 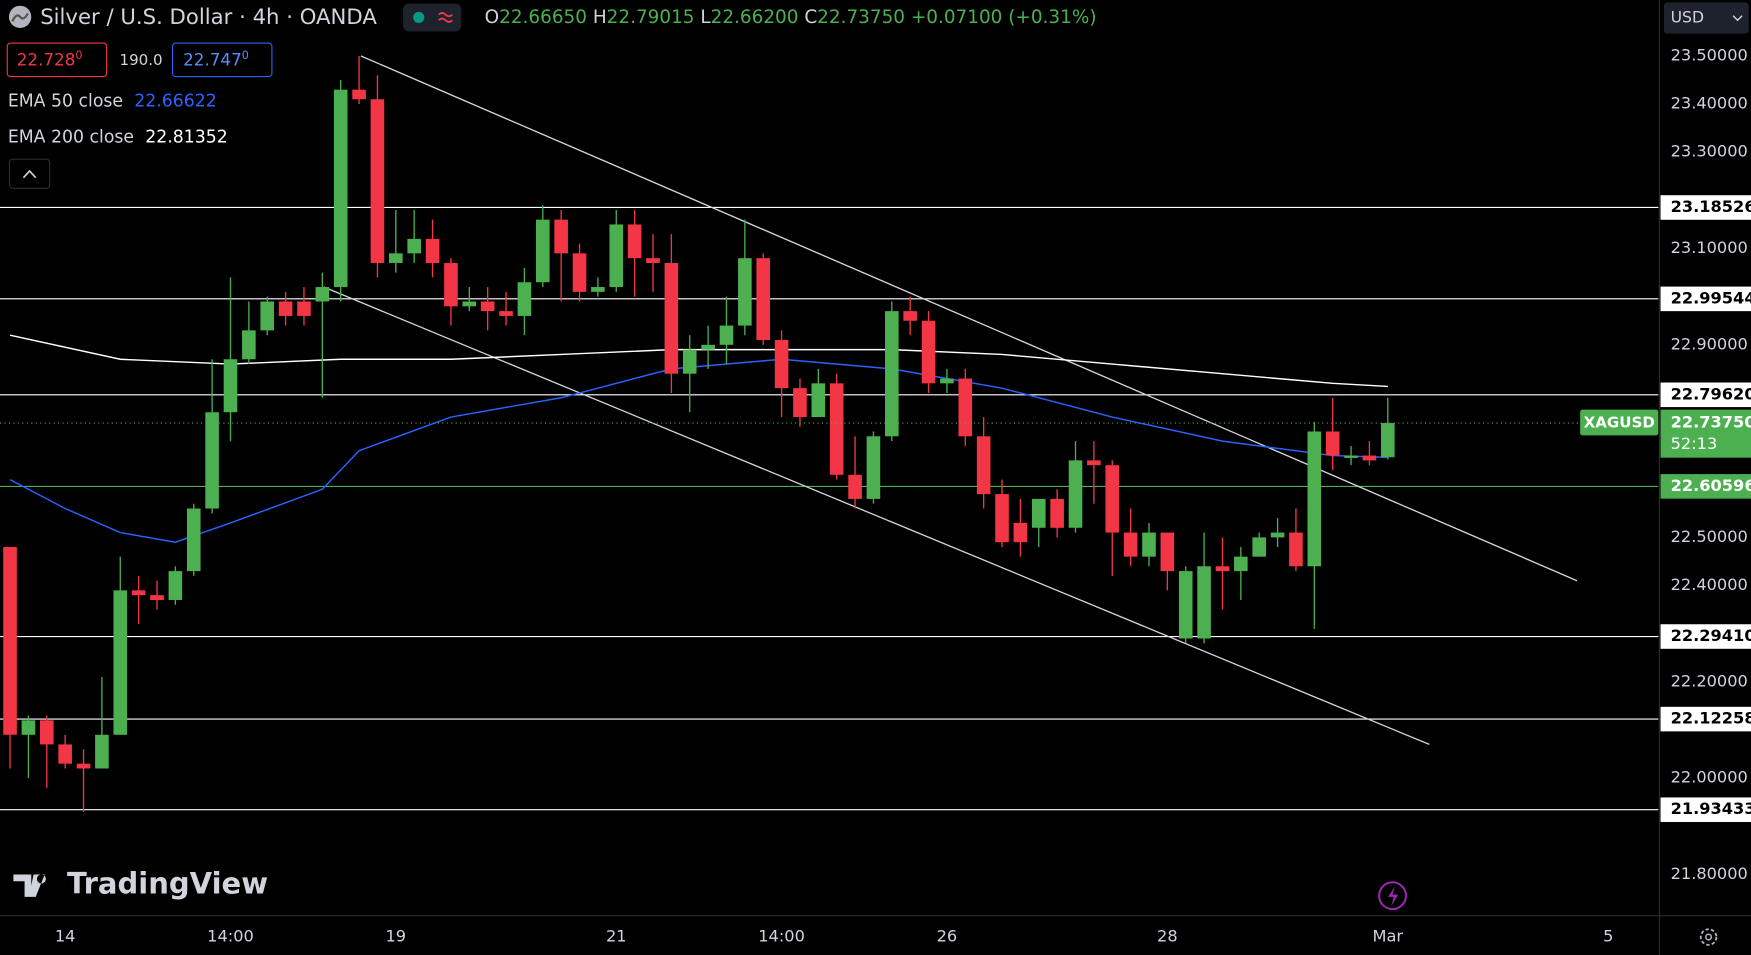 What do you see at coordinates (1711, 297) in the screenshot?
I see `level-label: 22.99544` at bounding box center [1711, 297].